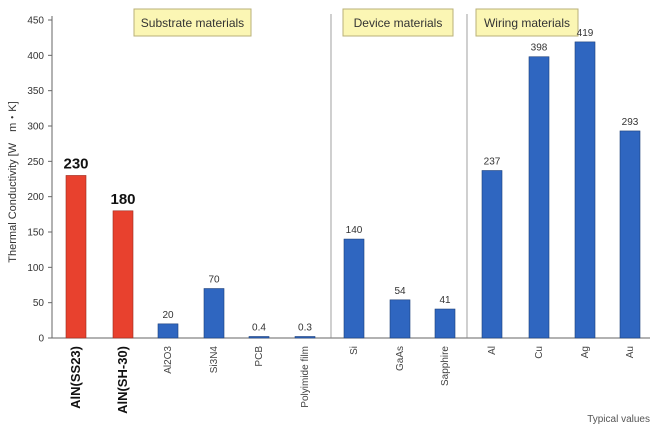  Describe the element at coordinates (539, 48) in the screenshot. I see `data-label: 398` at that location.